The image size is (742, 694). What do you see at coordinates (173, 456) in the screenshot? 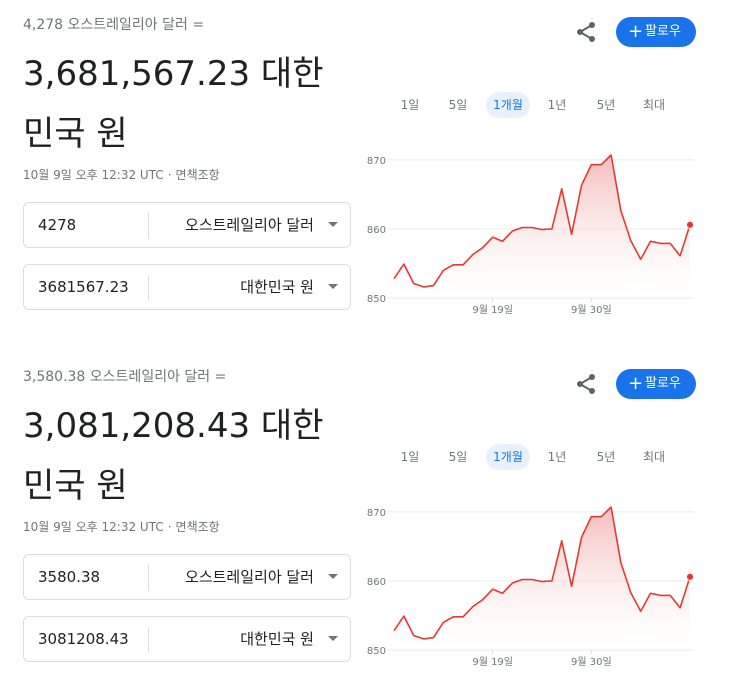
I see `converted-result-heading: 3,081,208.43 대한민국 원` at bounding box center [173, 456].